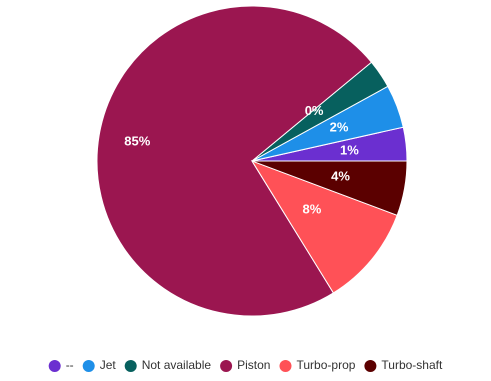 The width and height of the screenshot is (491, 381). What do you see at coordinates (326, 365) in the screenshot?
I see `legend-label: Turbo-prop` at bounding box center [326, 365].